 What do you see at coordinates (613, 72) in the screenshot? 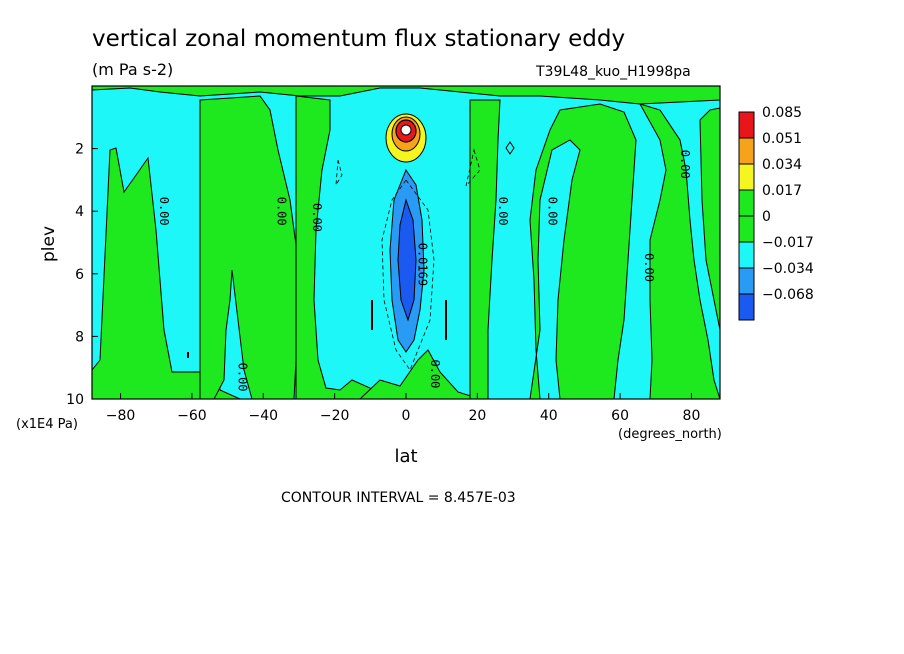
I see `dataset-label: T39L48_kuo_H1998pa` at bounding box center [613, 72].